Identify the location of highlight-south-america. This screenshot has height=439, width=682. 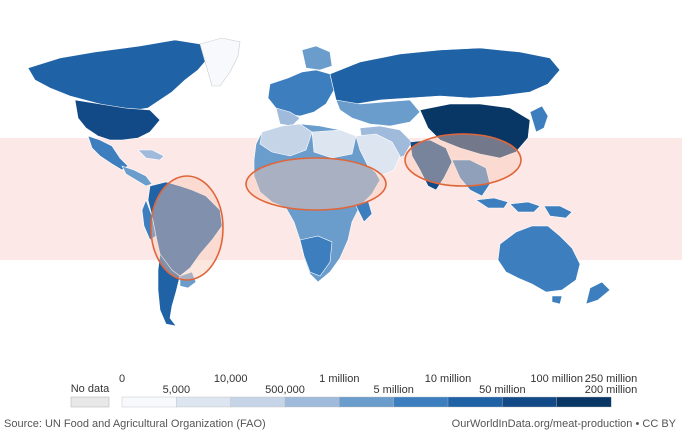
(187, 228).